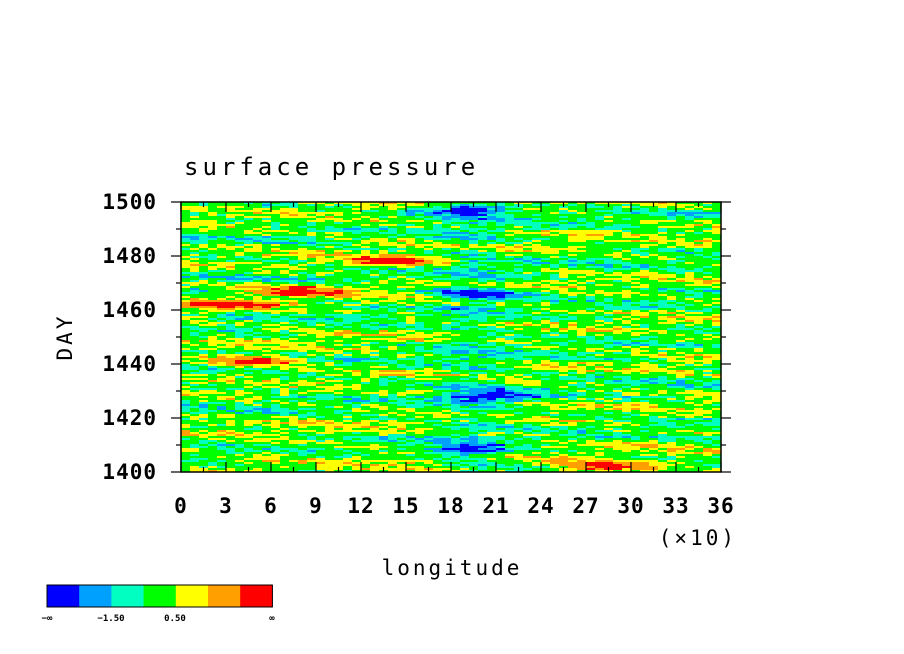 This screenshot has height=654, width=904. What do you see at coordinates (175, 619) in the screenshot?
I see `colorbar-label: 0.50` at bounding box center [175, 619].